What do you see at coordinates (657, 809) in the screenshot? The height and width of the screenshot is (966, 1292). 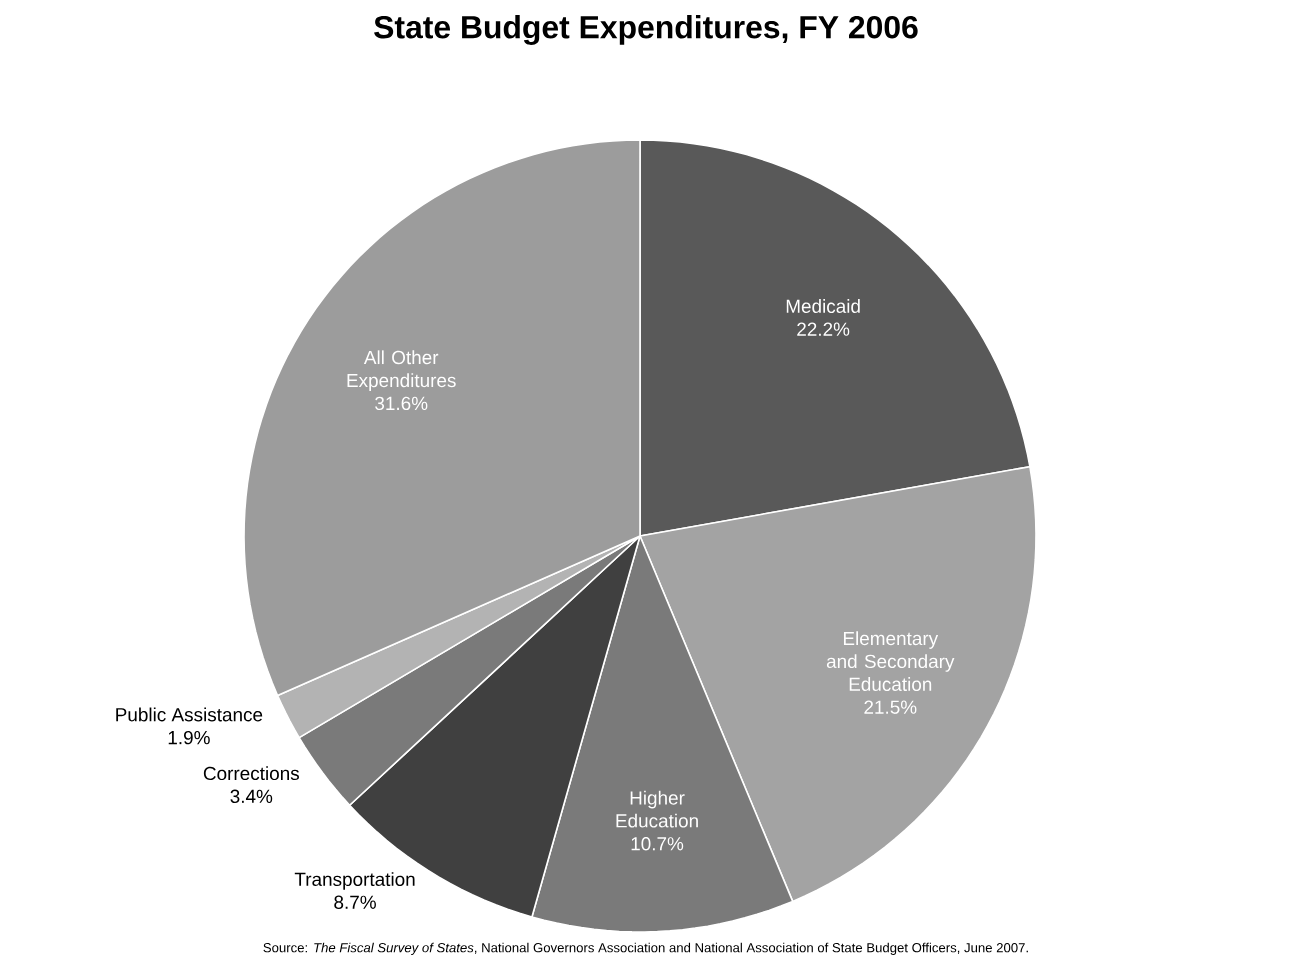 I see `slice-label: Higher Education` at bounding box center [657, 809].